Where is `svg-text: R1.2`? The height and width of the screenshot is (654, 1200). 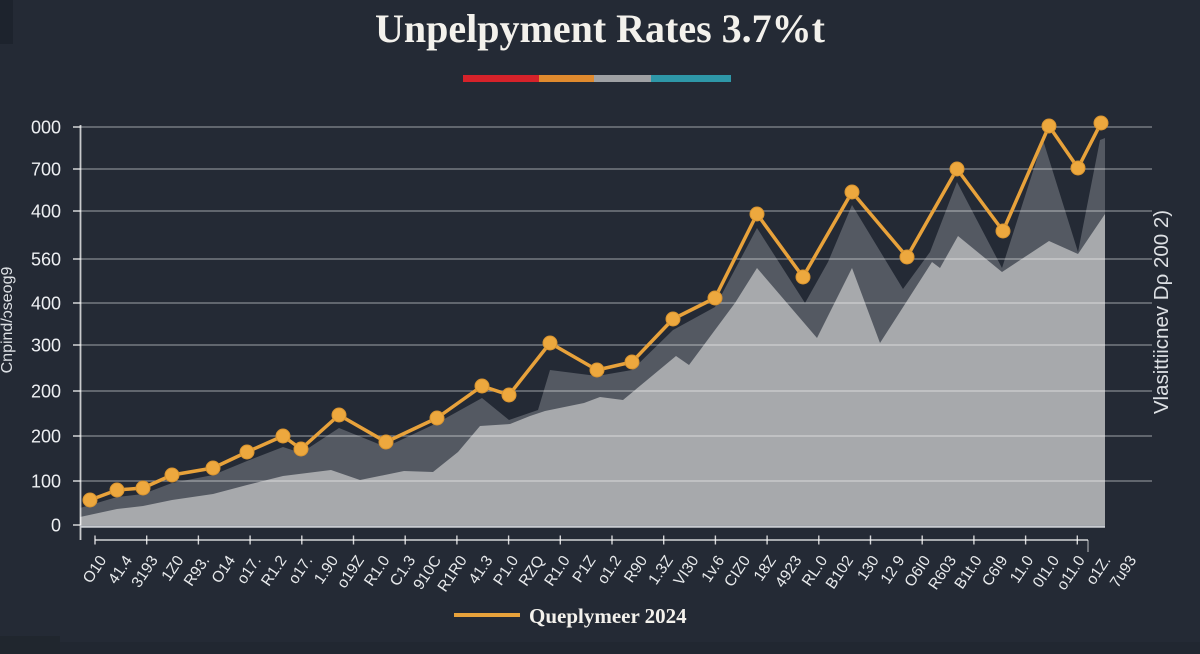
svg-text: R1.2 is located at coordinates (274, 571).